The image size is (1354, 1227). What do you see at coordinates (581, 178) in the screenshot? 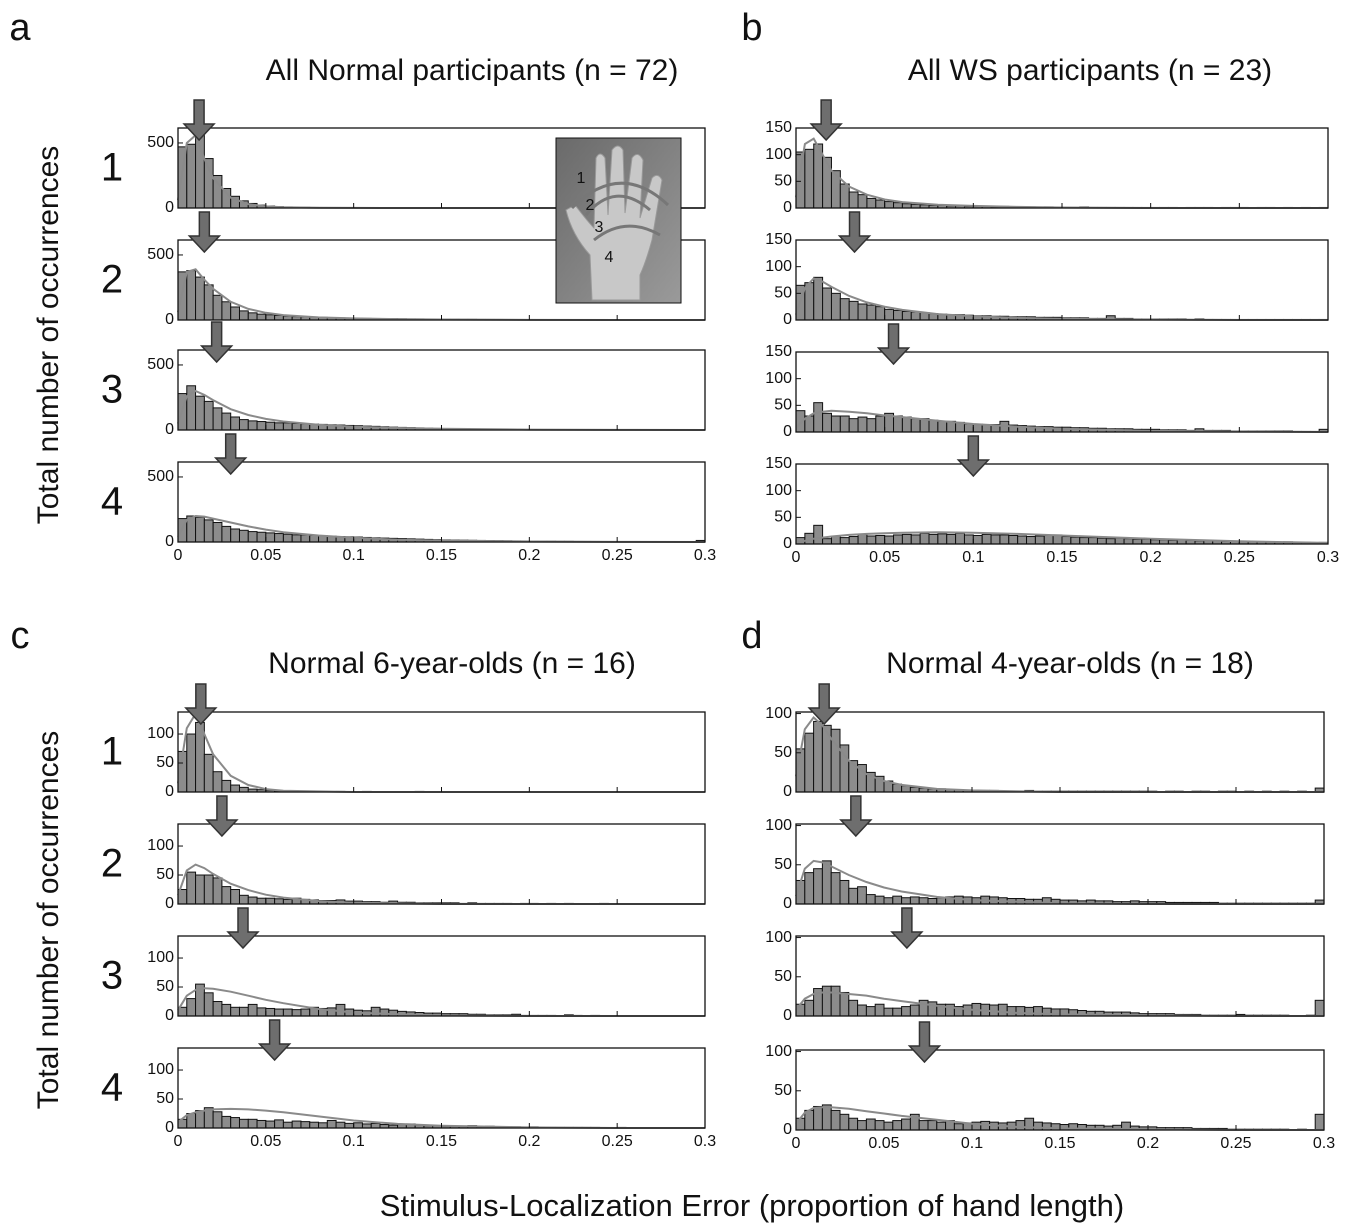
I see `inset-label: 1` at bounding box center [581, 178].